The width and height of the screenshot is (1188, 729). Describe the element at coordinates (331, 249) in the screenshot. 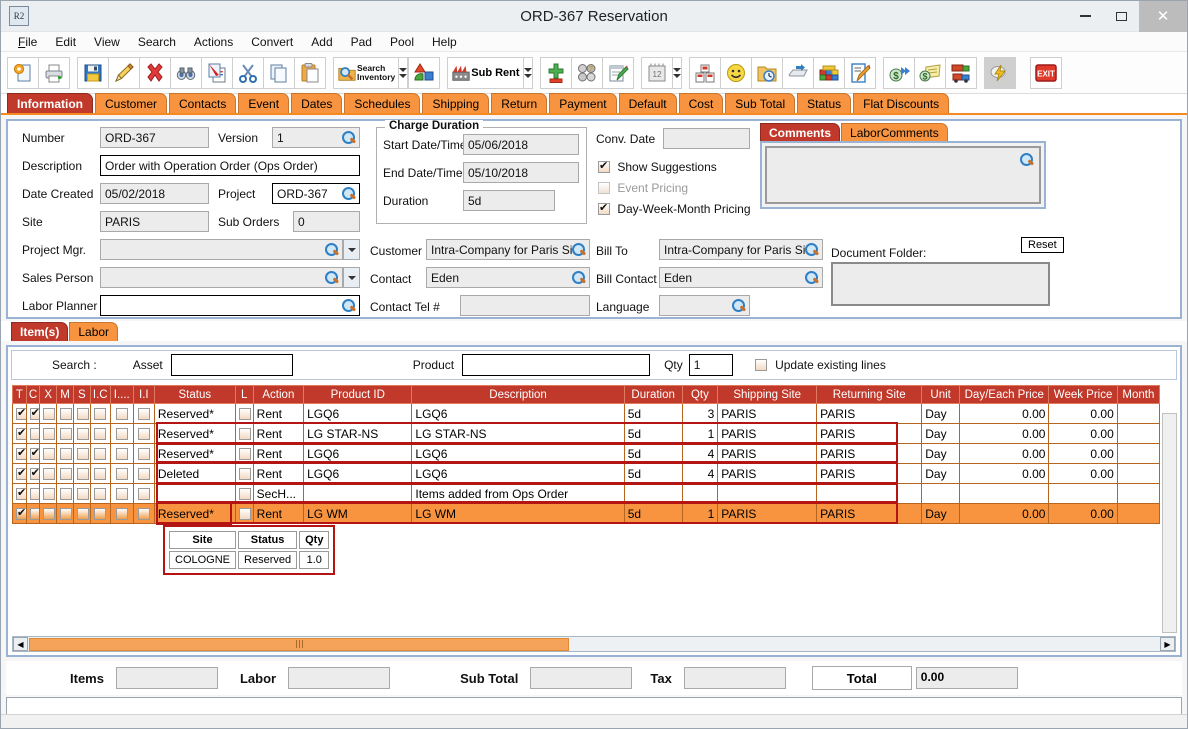

I see `project-mgr-search-icon` at that location.